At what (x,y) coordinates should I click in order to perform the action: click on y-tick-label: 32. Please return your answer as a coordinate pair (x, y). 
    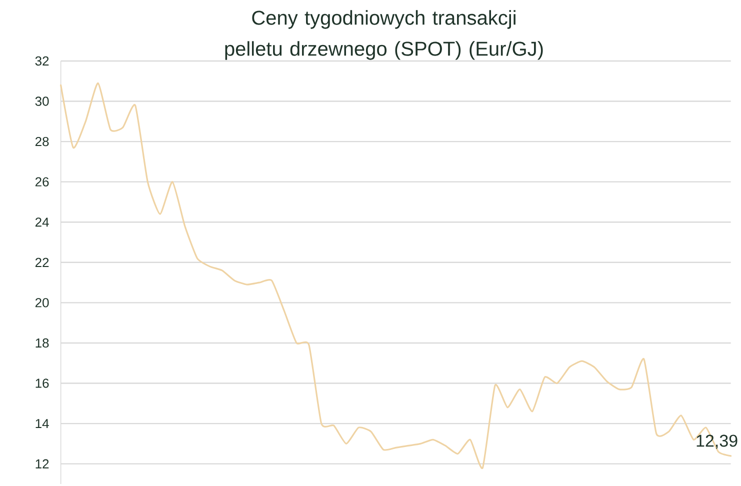
    Looking at the image, I should click on (42, 61).